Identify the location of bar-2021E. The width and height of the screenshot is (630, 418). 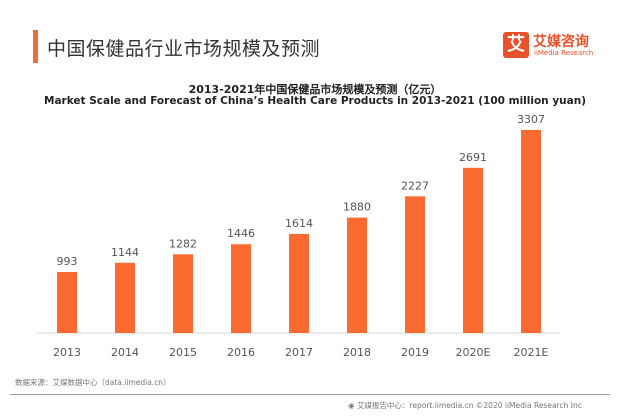
(531, 231).